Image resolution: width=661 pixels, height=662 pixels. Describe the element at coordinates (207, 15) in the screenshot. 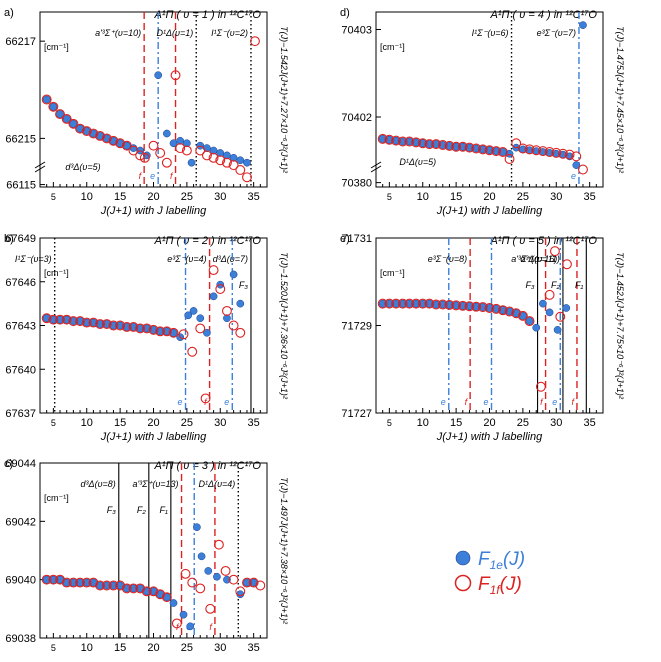

I see `panel-title: A¹Π ( υ = 1 ) in ¹²C¹⁷O` at that location.